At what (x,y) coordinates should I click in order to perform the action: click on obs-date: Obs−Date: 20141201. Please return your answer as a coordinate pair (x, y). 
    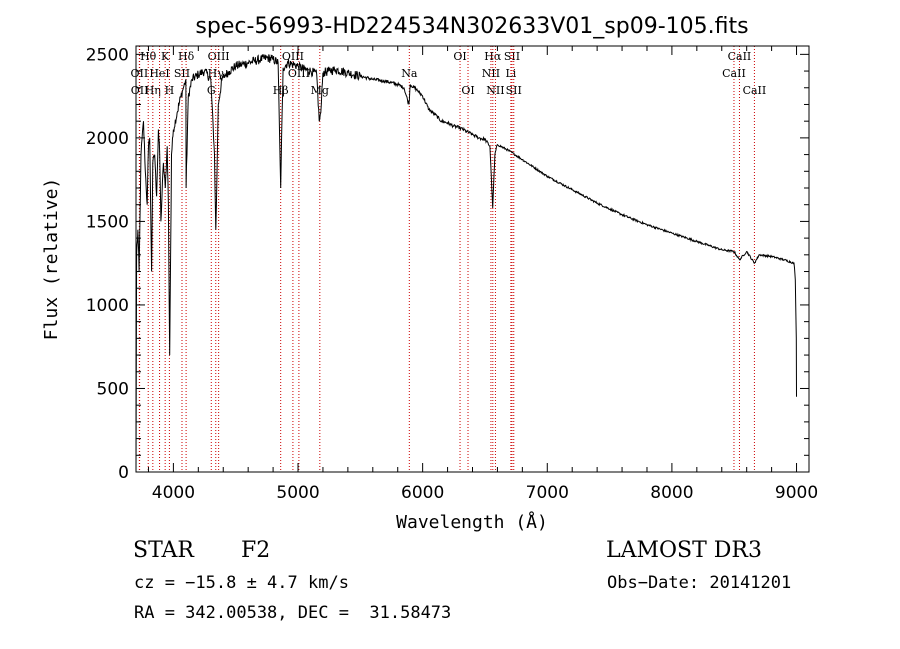
    Looking at the image, I should click on (699, 583).